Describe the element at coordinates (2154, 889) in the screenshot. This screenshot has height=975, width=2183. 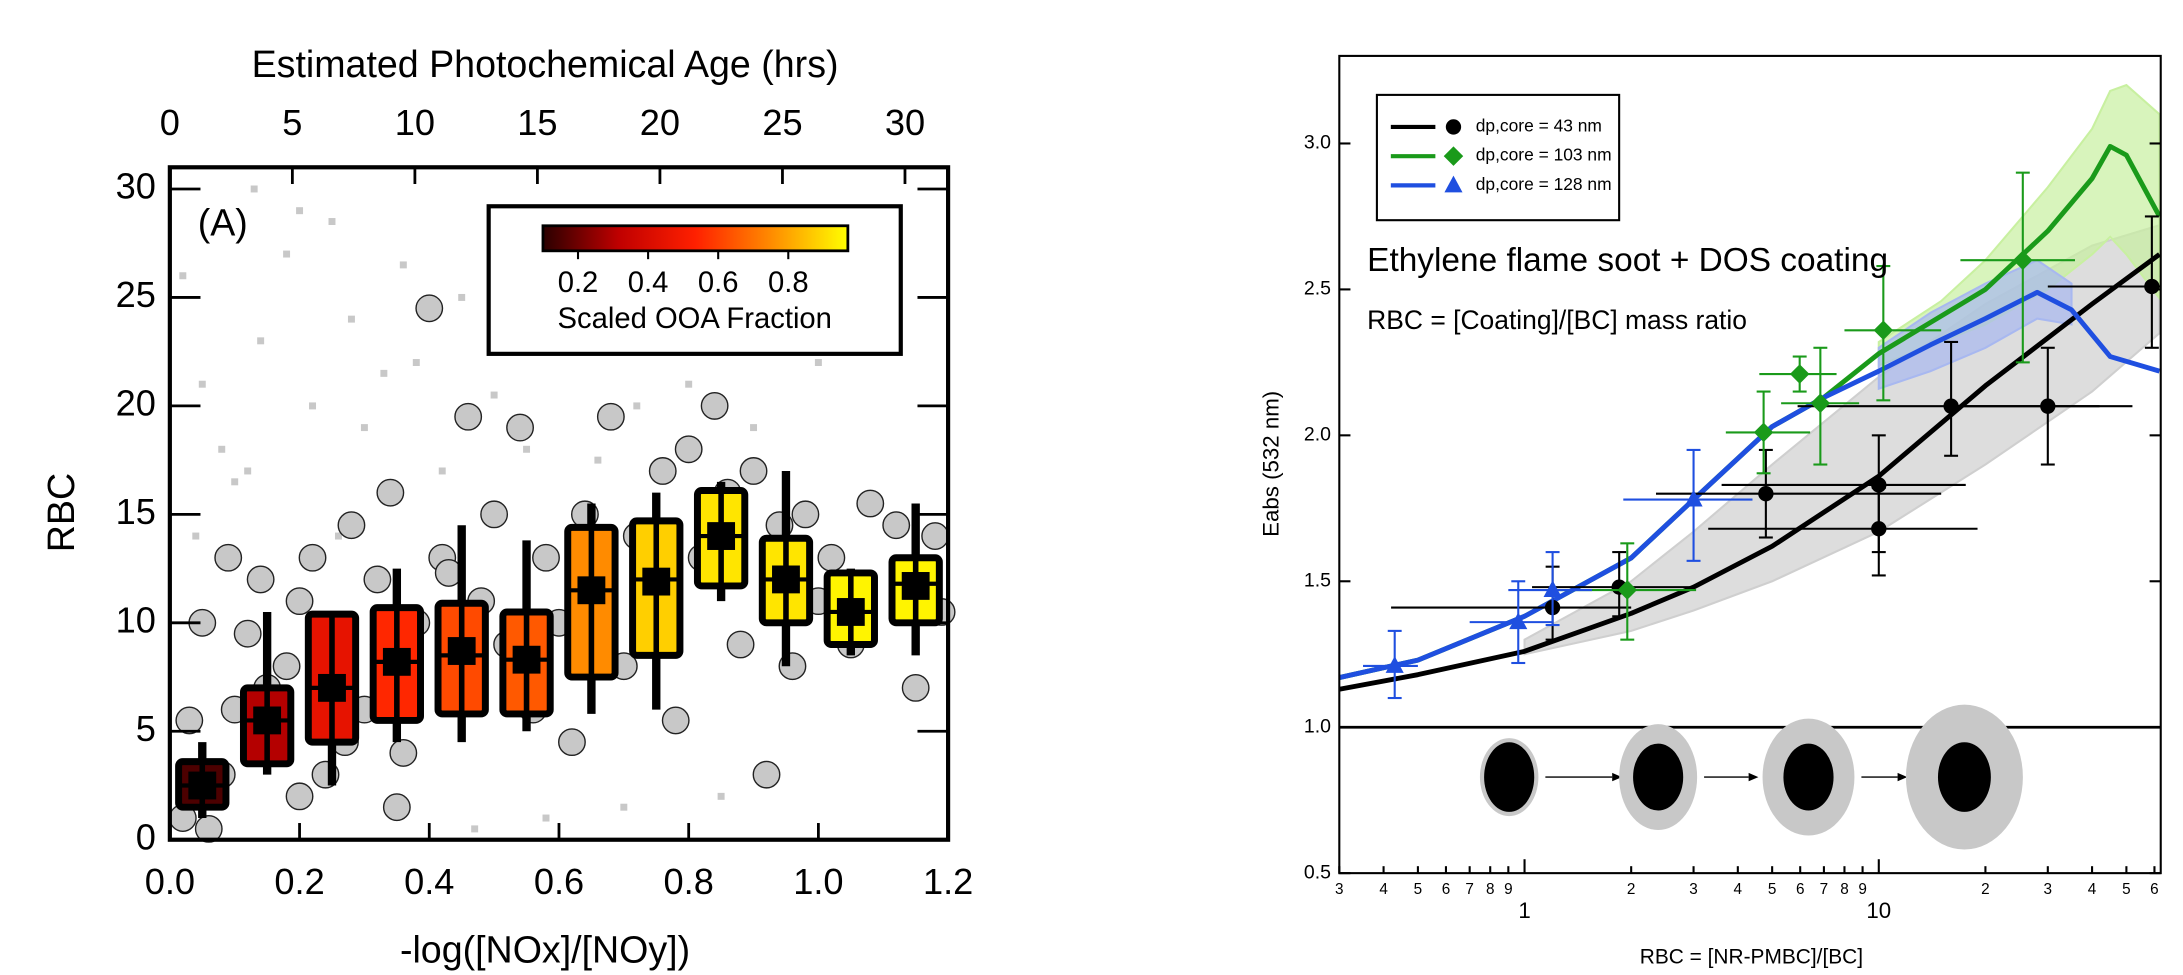
I see `x-tick-label: 6` at that location.